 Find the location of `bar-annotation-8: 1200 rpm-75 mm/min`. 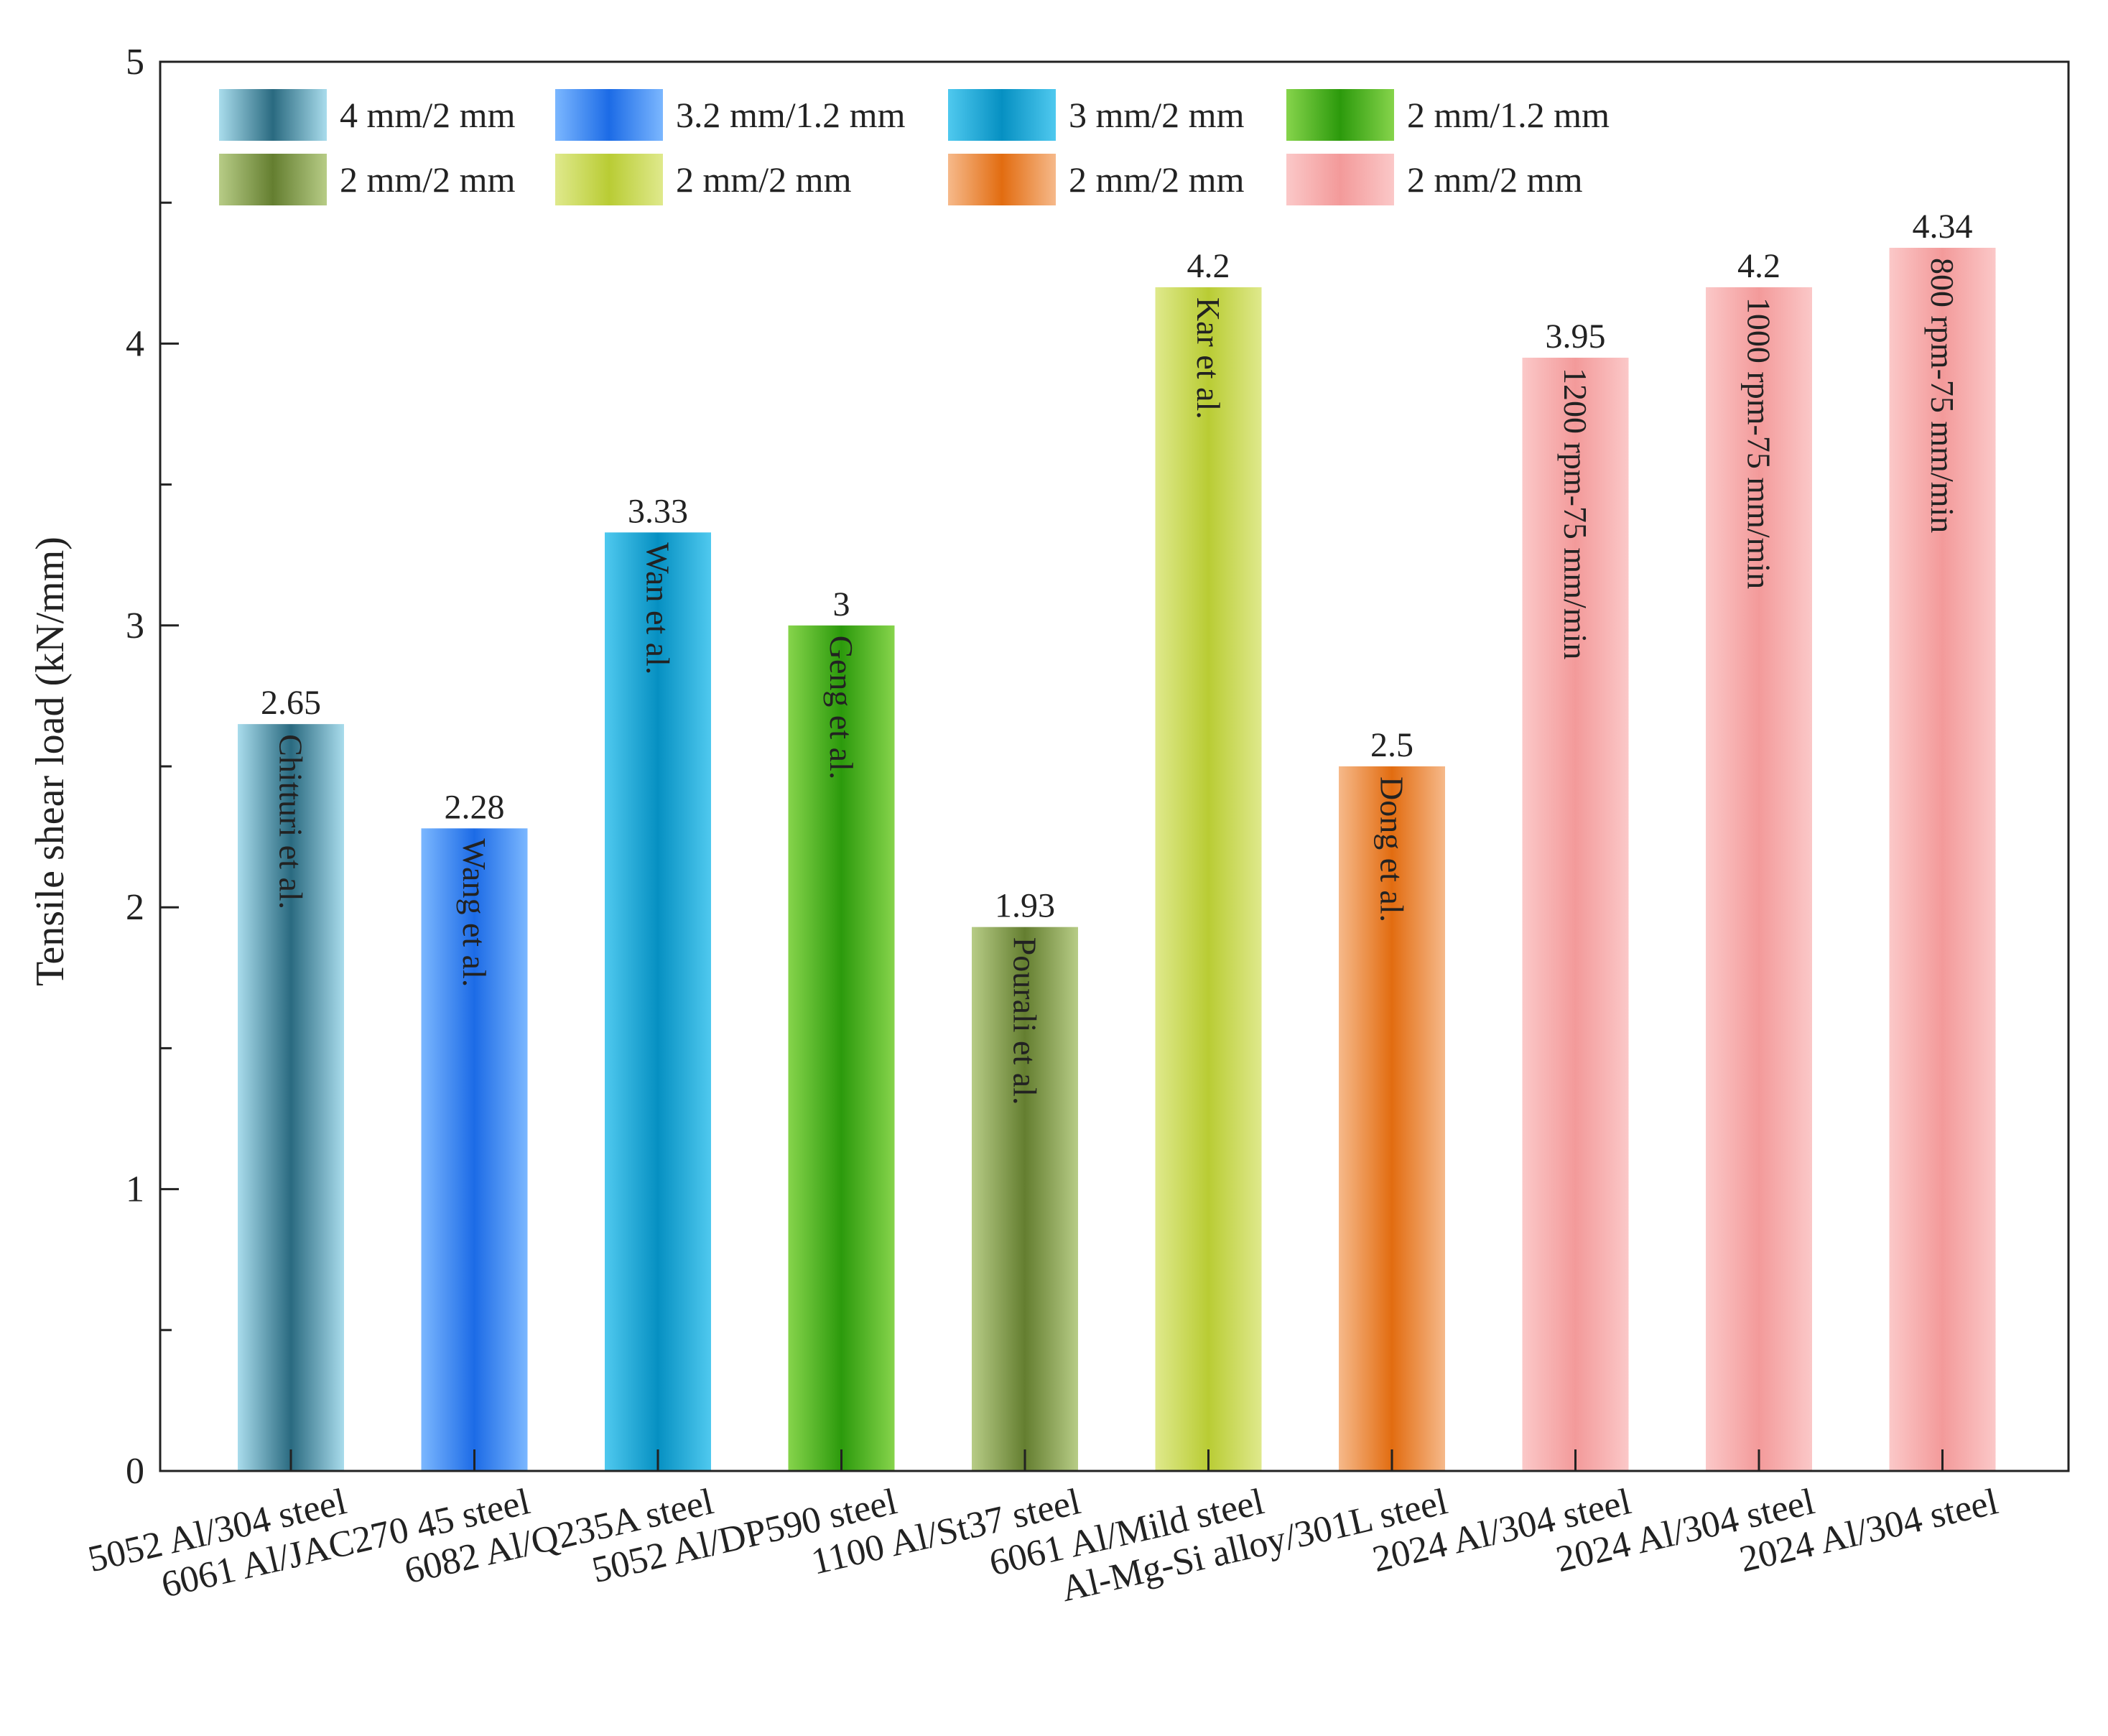

bar-annotation-8: 1200 rpm-75 mm/min is located at coordinates (1575, 513).